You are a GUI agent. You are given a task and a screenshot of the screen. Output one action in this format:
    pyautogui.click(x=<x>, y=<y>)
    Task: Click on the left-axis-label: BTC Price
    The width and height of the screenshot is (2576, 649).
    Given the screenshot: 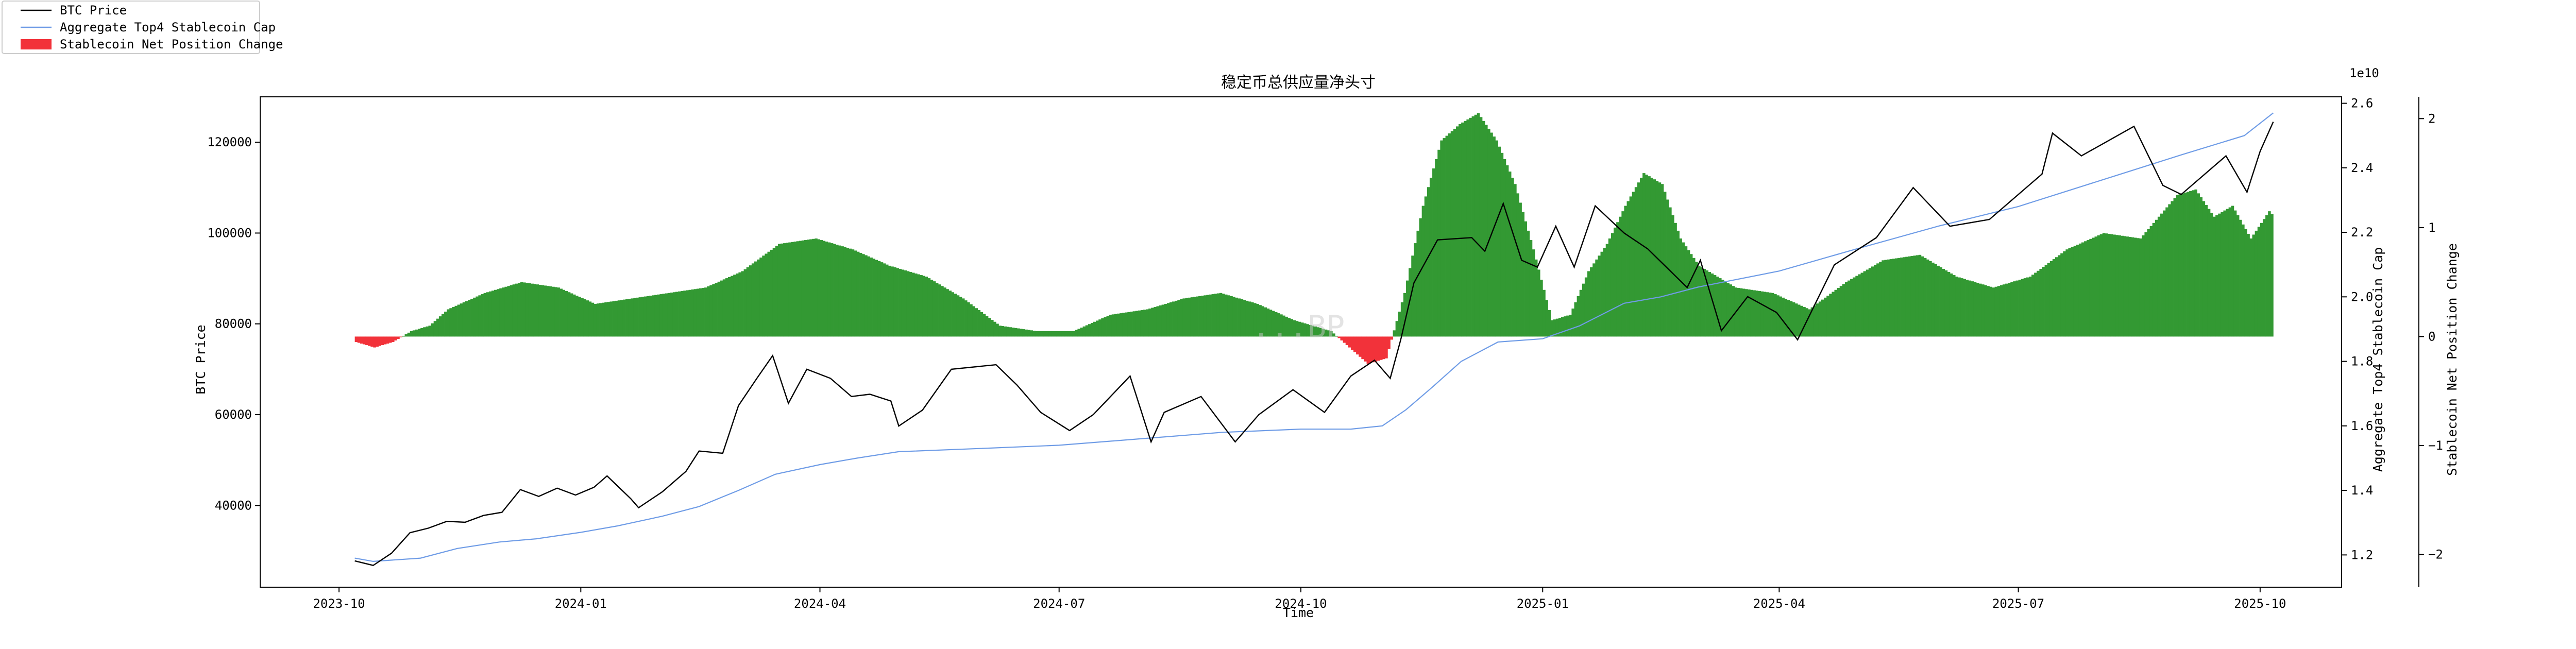 What is the action you would take?
    pyautogui.click(x=200, y=359)
    